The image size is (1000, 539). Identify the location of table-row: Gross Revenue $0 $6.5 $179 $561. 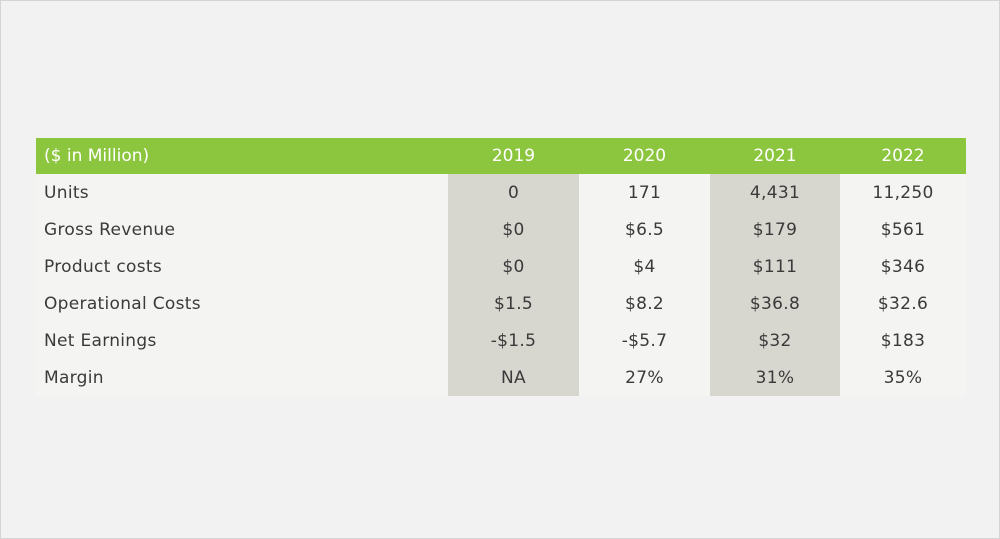
(501, 229).